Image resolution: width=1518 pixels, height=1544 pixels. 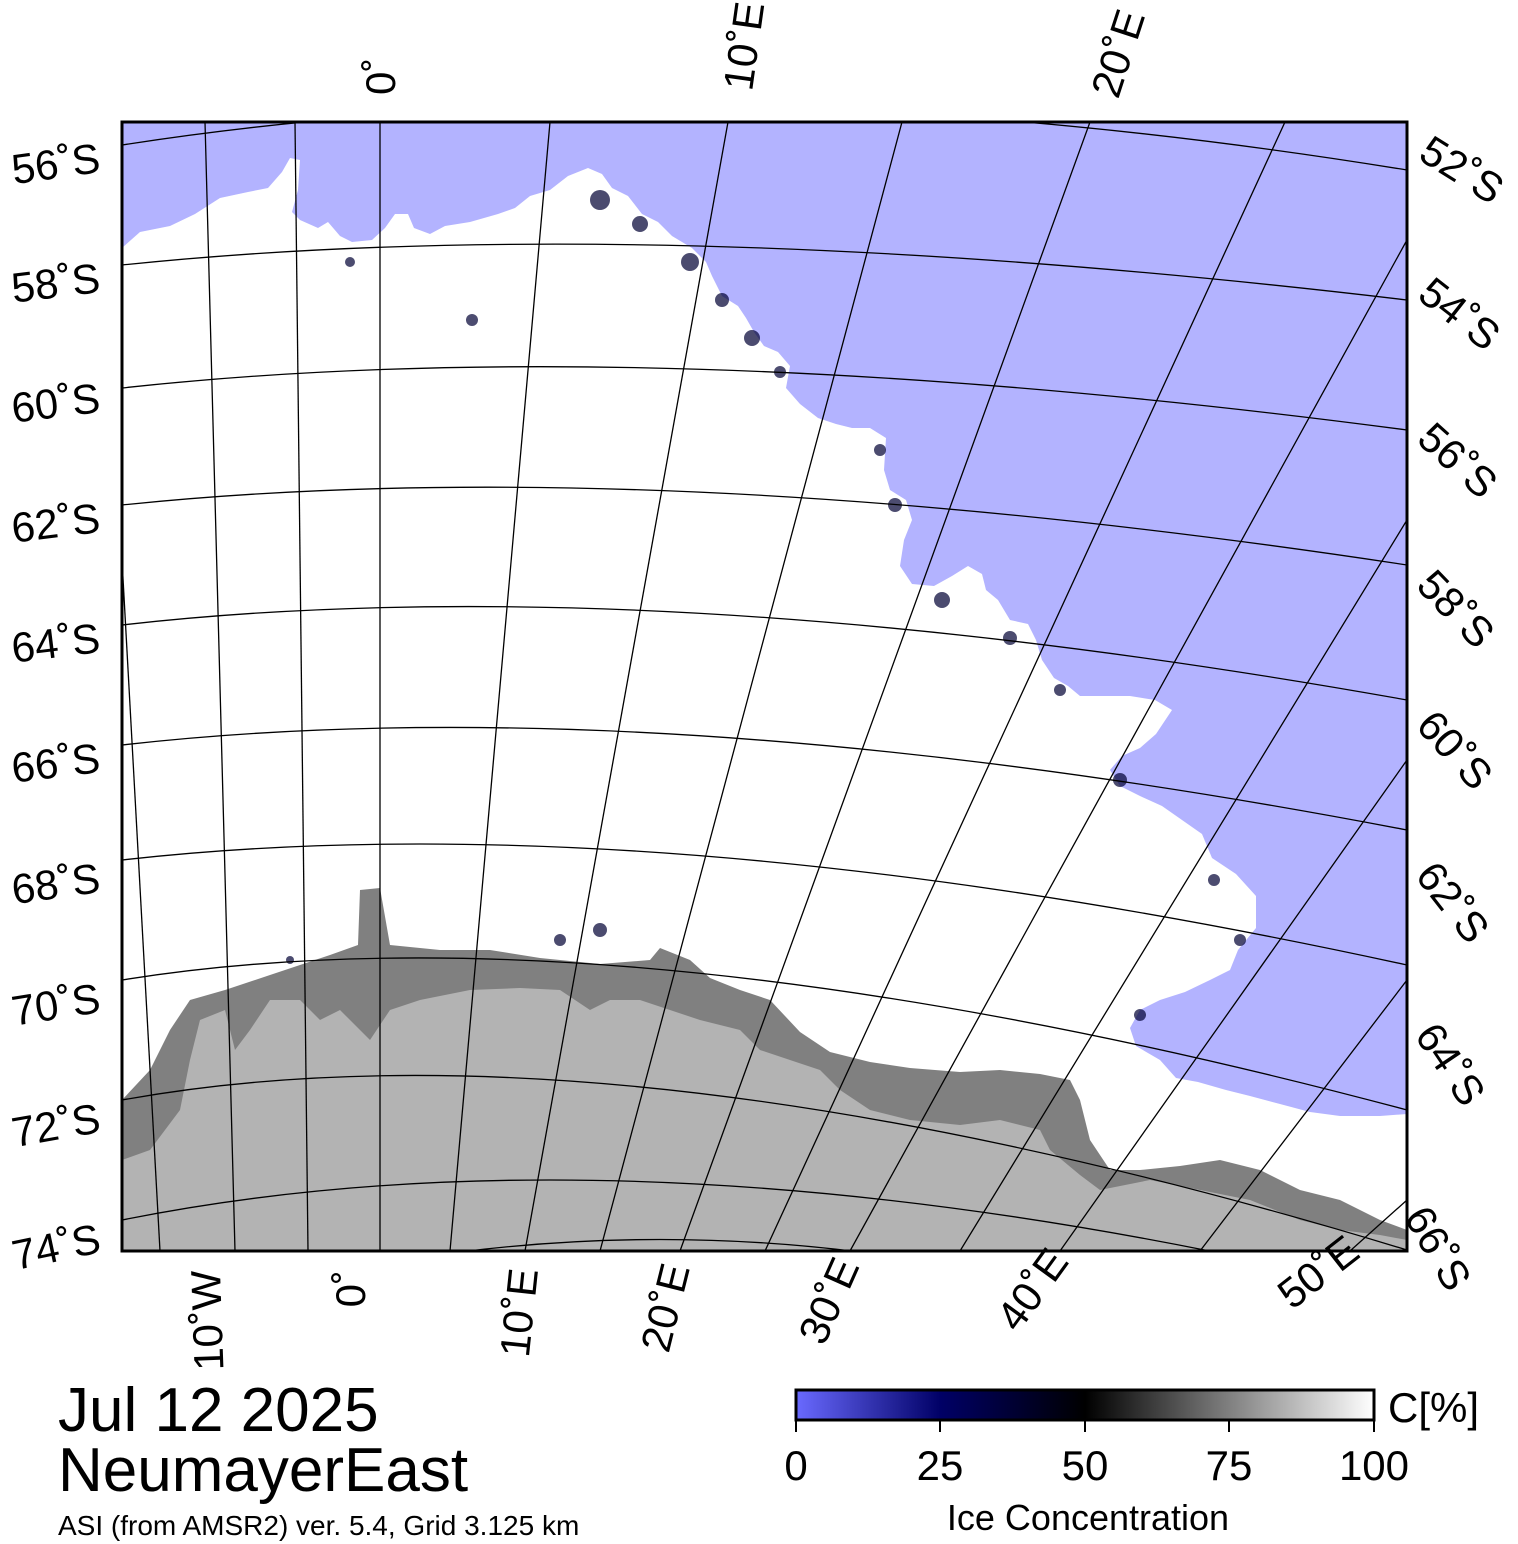 What do you see at coordinates (1032, 1289) in the screenshot?
I see `lon-label: 40˚E` at bounding box center [1032, 1289].